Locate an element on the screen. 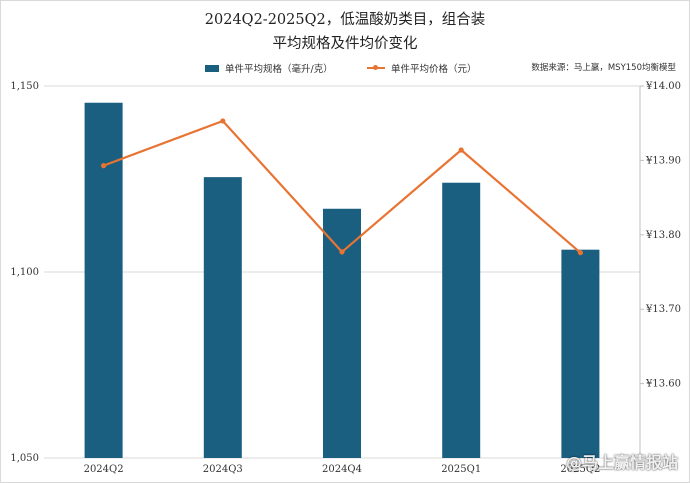  chart-title-line1: 2024Q2-2025Q2，低温酸奶类目，组合装 is located at coordinates (345, 20).